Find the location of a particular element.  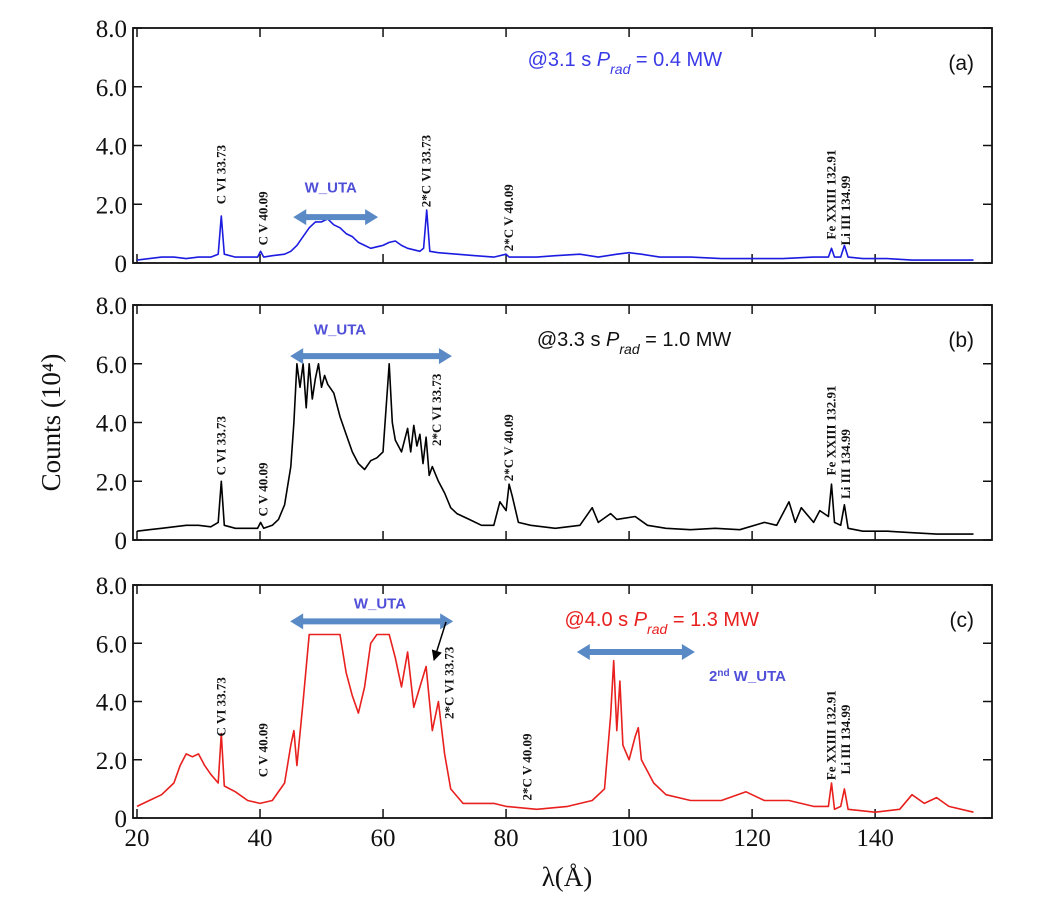

span-label-sup: nd is located at coordinates (723, 673).